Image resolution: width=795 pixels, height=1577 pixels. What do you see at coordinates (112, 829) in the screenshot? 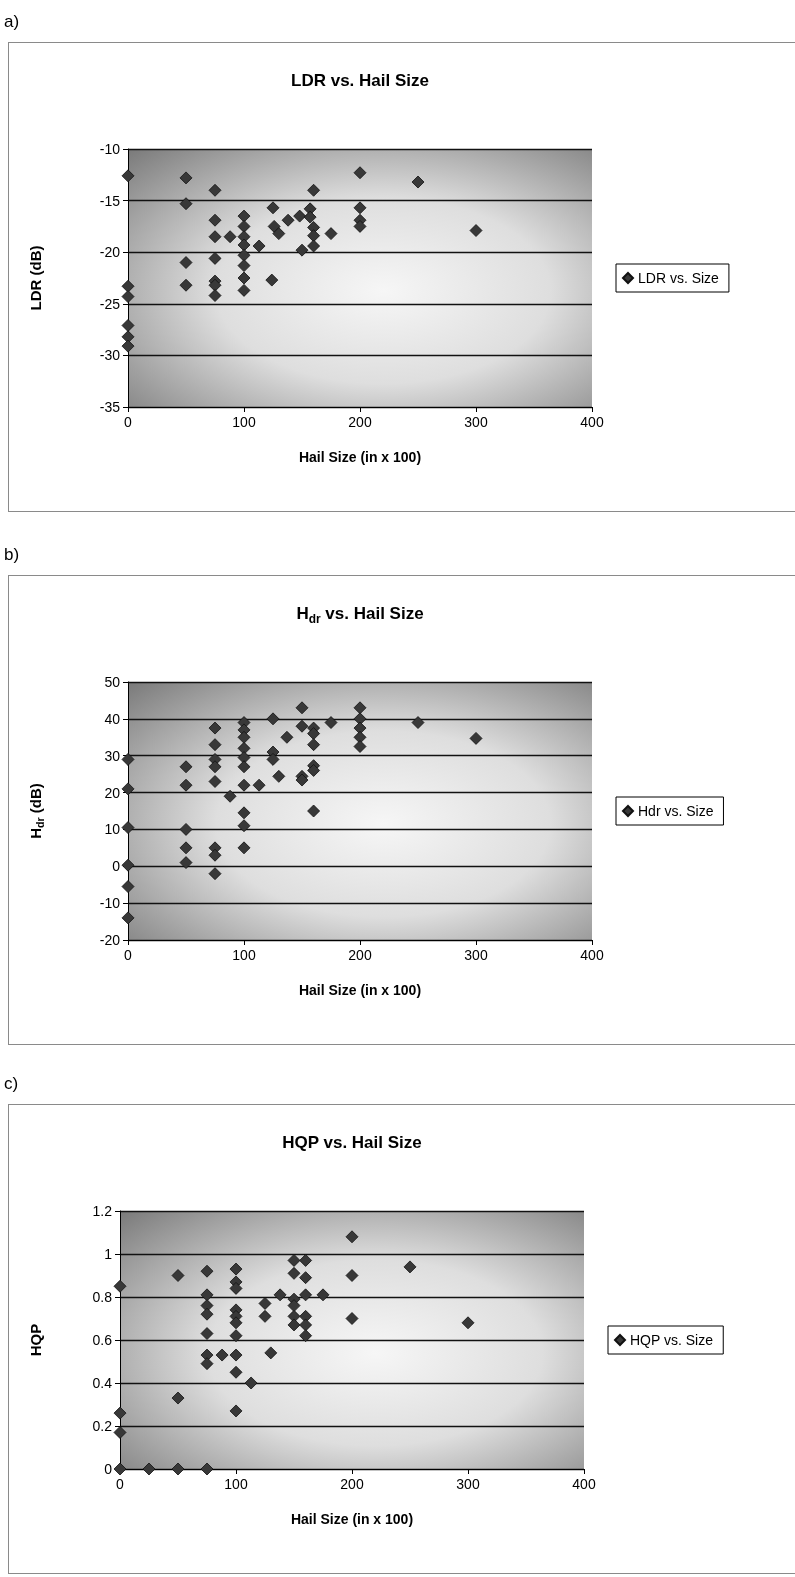
I see `y-tick-label: 10` at bounding box center [112, 829].